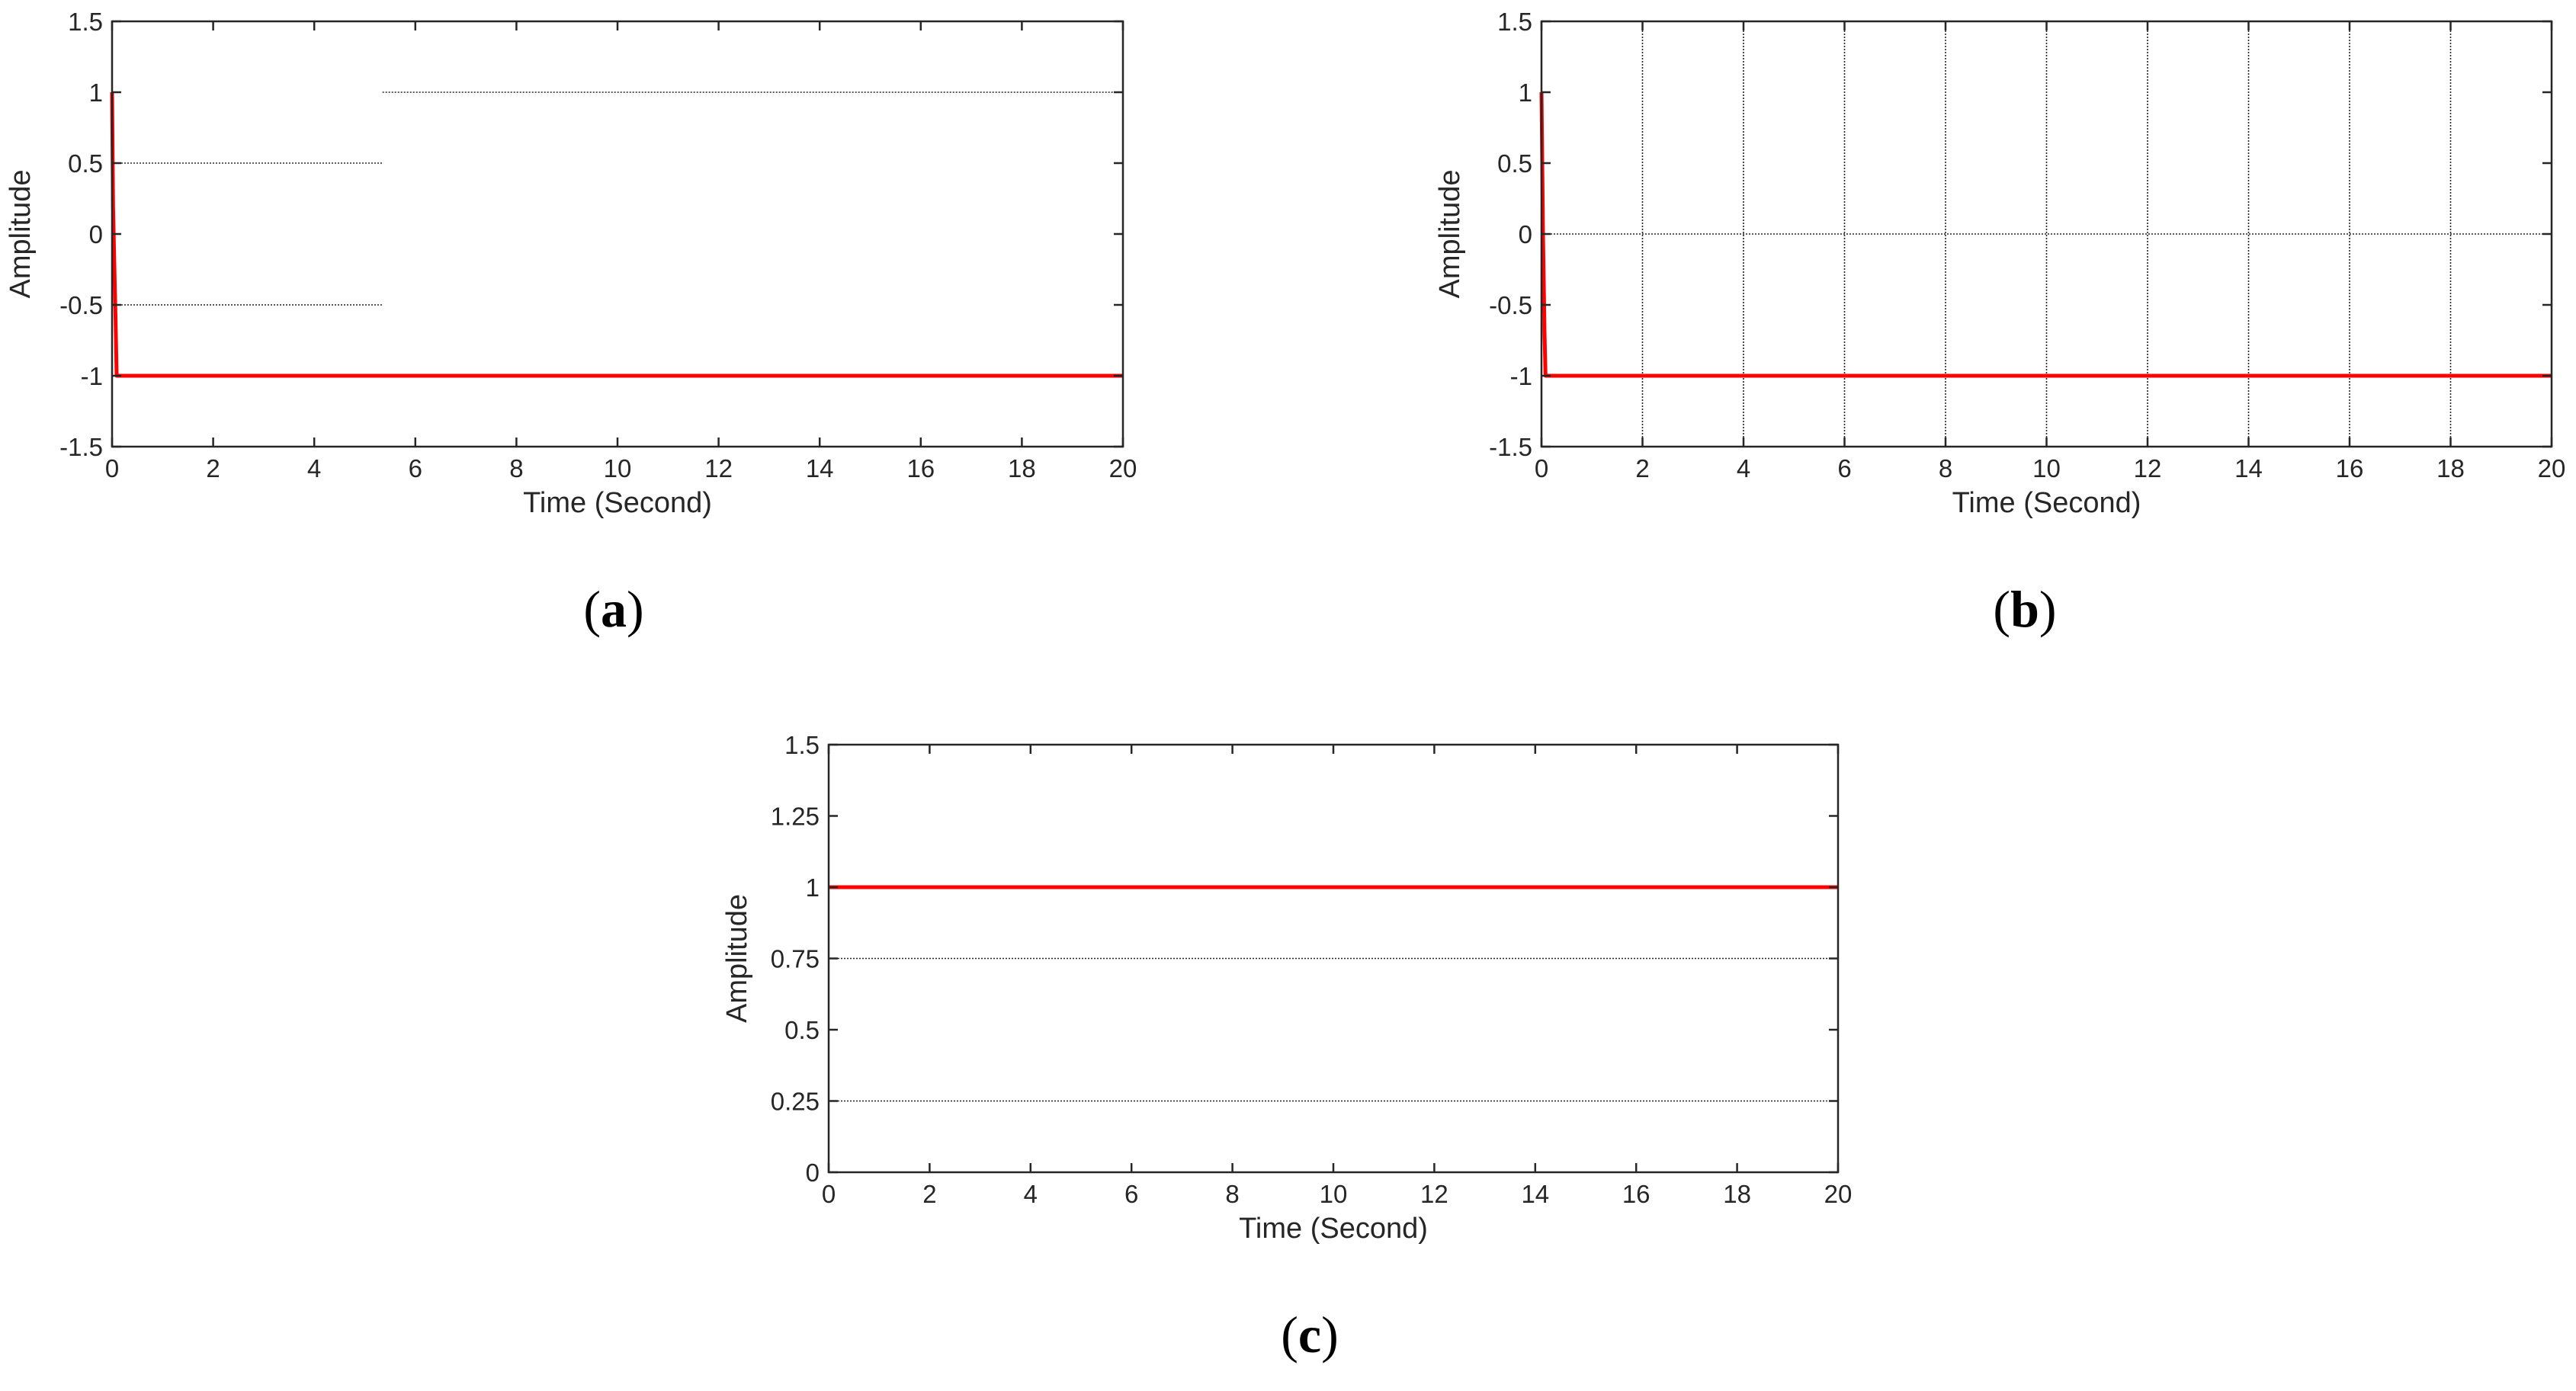 The image size is (2576, 1391). What do you see at coordinates (795, 1102) in the screenshot?
I see `y-tick-label: 0.25` at bounding box center [795, 1102].